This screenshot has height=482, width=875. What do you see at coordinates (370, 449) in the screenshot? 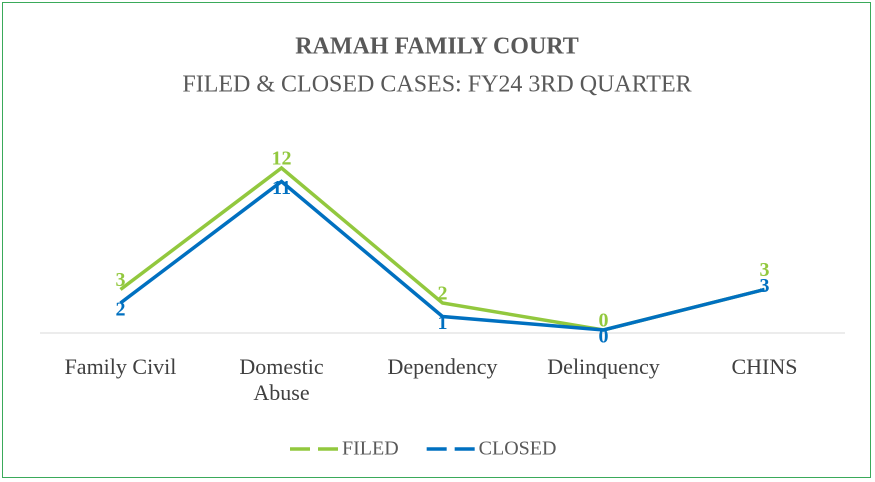
I see `legend-label: FILED` at bounding box center [370, 449].